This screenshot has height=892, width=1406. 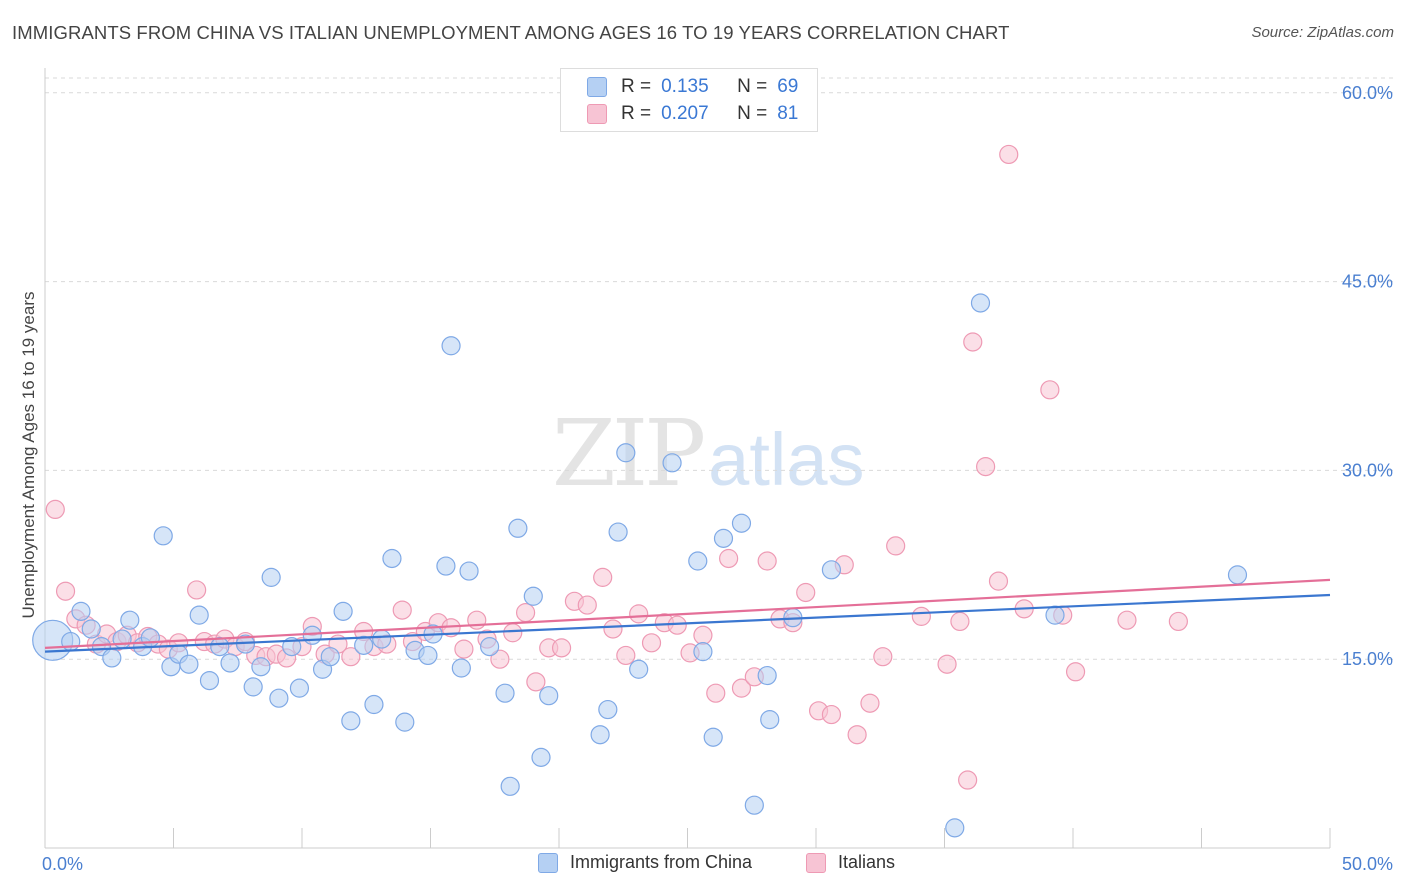 I want to click on y-axis-label: Unemployment Among Ages 16 to 19 years, so click(x=28, y=455).